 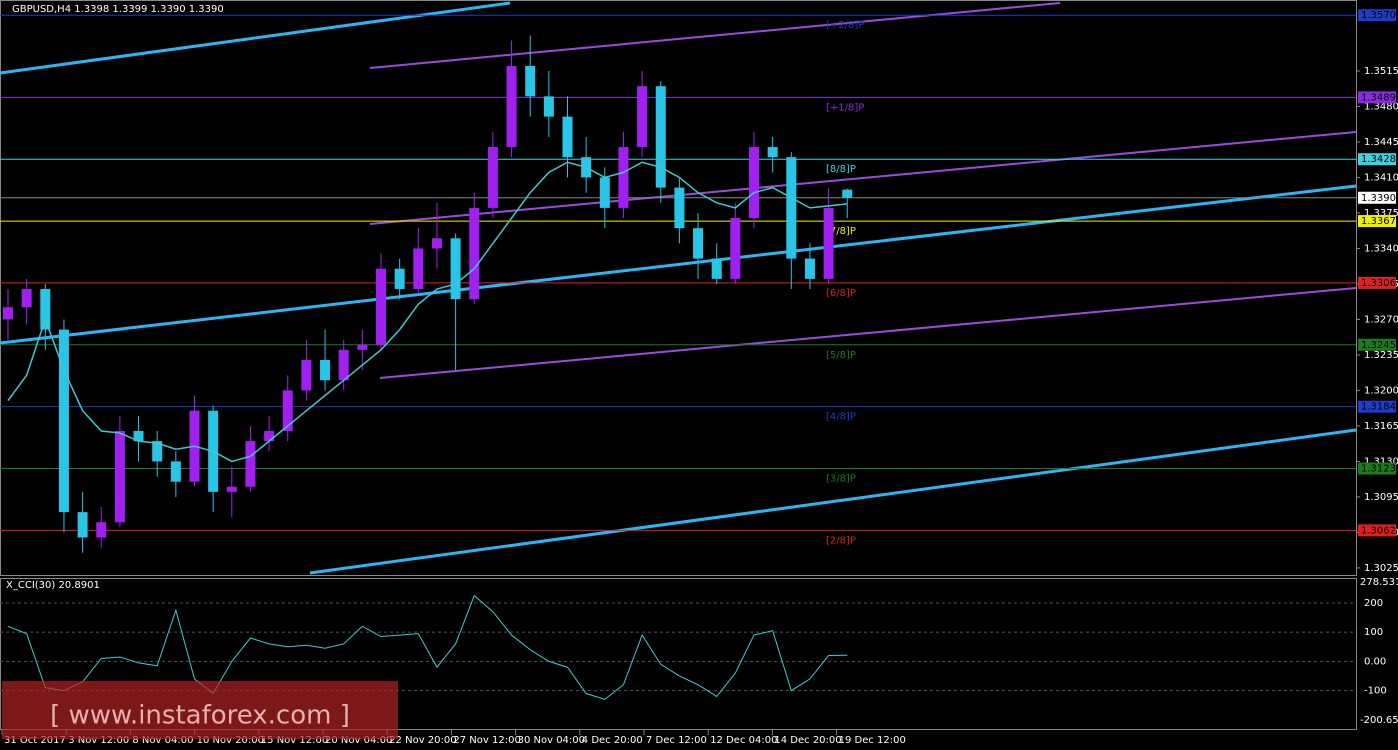 I want to click on y-tick-label: 1.3235, so click(x=1381, y=355).